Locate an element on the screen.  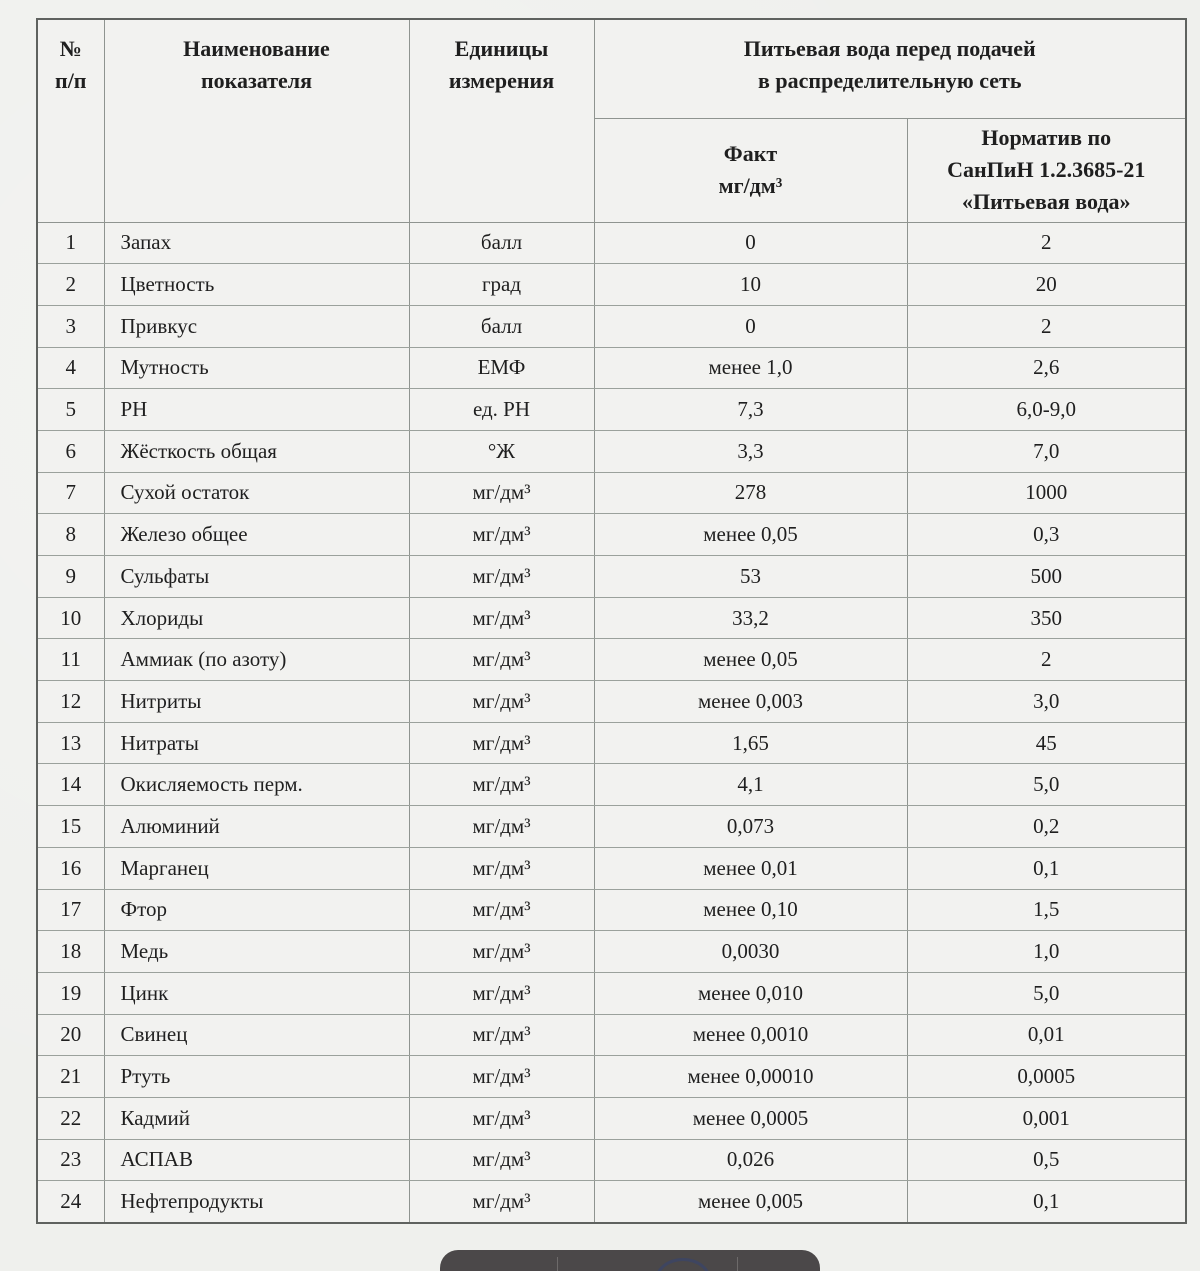
cell-num: 20 is located at coordinates (70, 1035).